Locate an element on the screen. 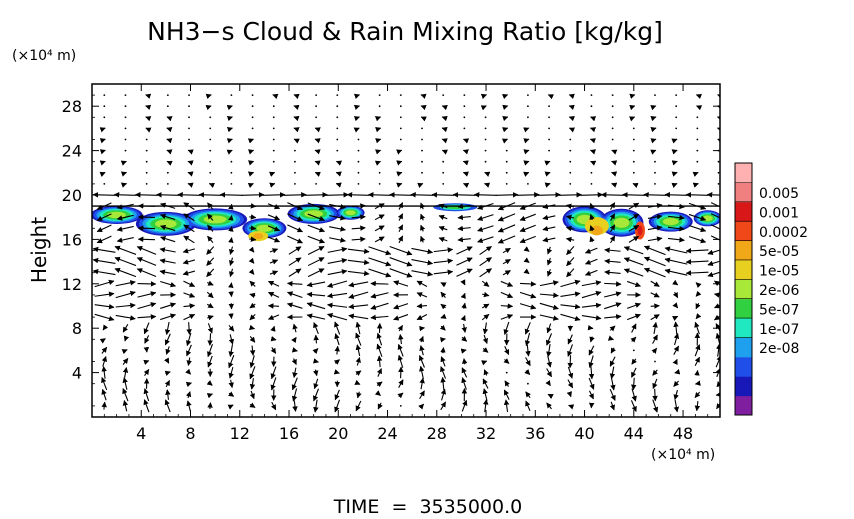 The width and height of the screenshot is (854, 519). x-tick-label: 28 is located at coordinates (437, 433).